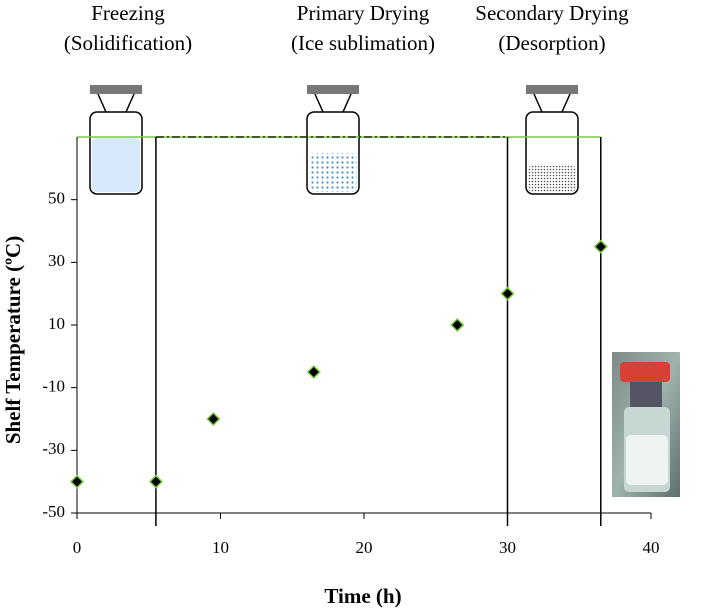 Image resolution: width=701 pixels, height=614 pixels. Describe the element at coordinates (552, 13) in the screenshot. I see `phase-title: Secondary Drying` at that location.